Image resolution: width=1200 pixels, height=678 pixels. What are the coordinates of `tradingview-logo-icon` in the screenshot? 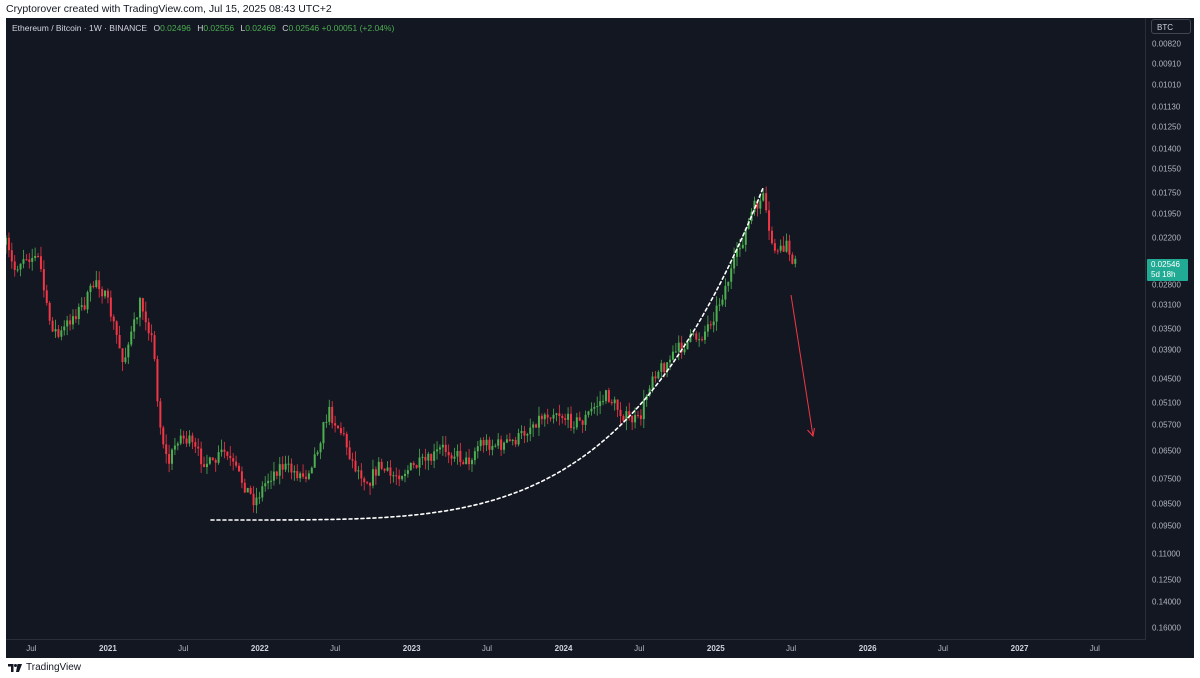 It's located at (15, 668).